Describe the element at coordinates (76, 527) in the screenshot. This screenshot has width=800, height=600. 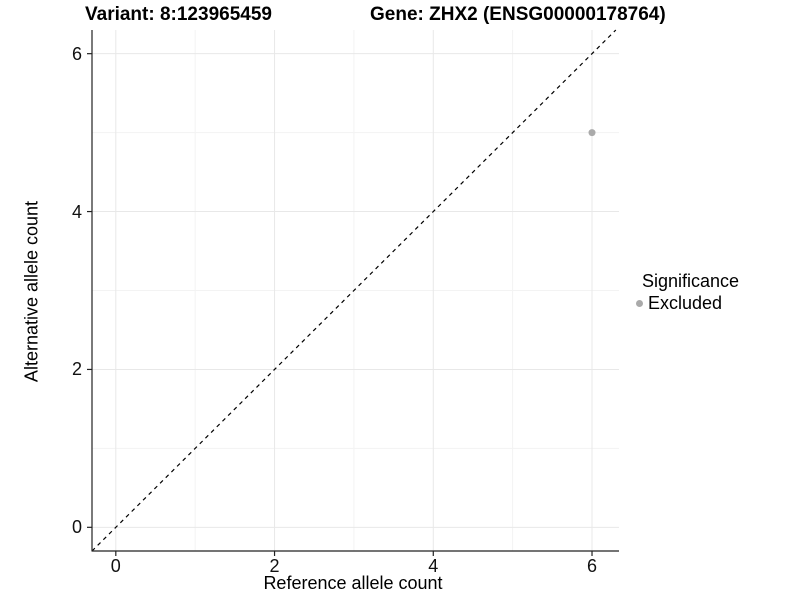
I see `y-tick-label: 0` at that location.